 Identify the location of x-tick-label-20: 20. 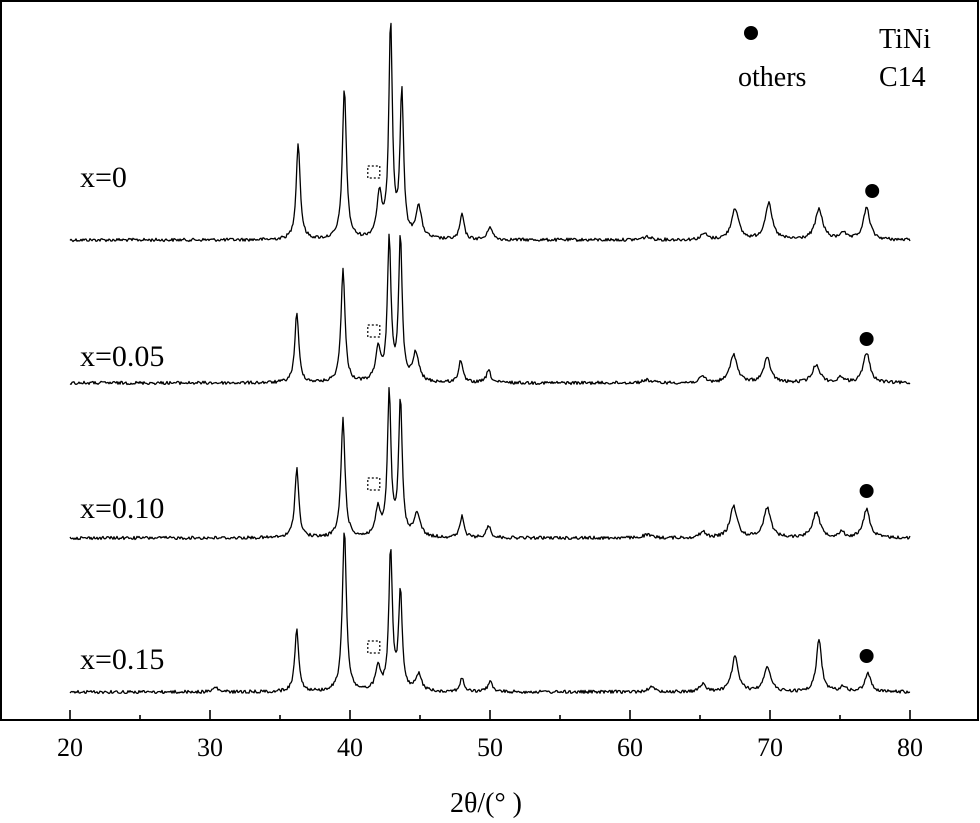
(70, 747).